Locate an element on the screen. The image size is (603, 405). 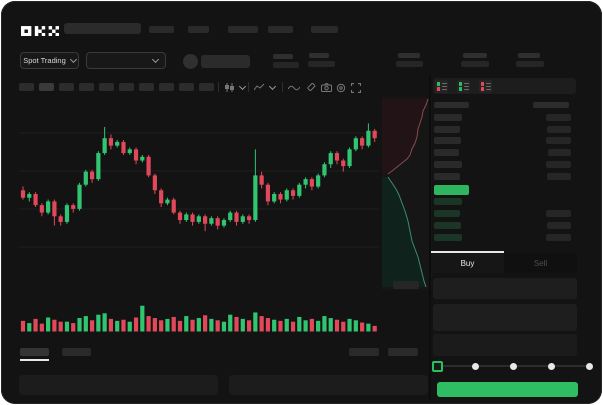
stat-5-value is located at coordinates (530, 64).